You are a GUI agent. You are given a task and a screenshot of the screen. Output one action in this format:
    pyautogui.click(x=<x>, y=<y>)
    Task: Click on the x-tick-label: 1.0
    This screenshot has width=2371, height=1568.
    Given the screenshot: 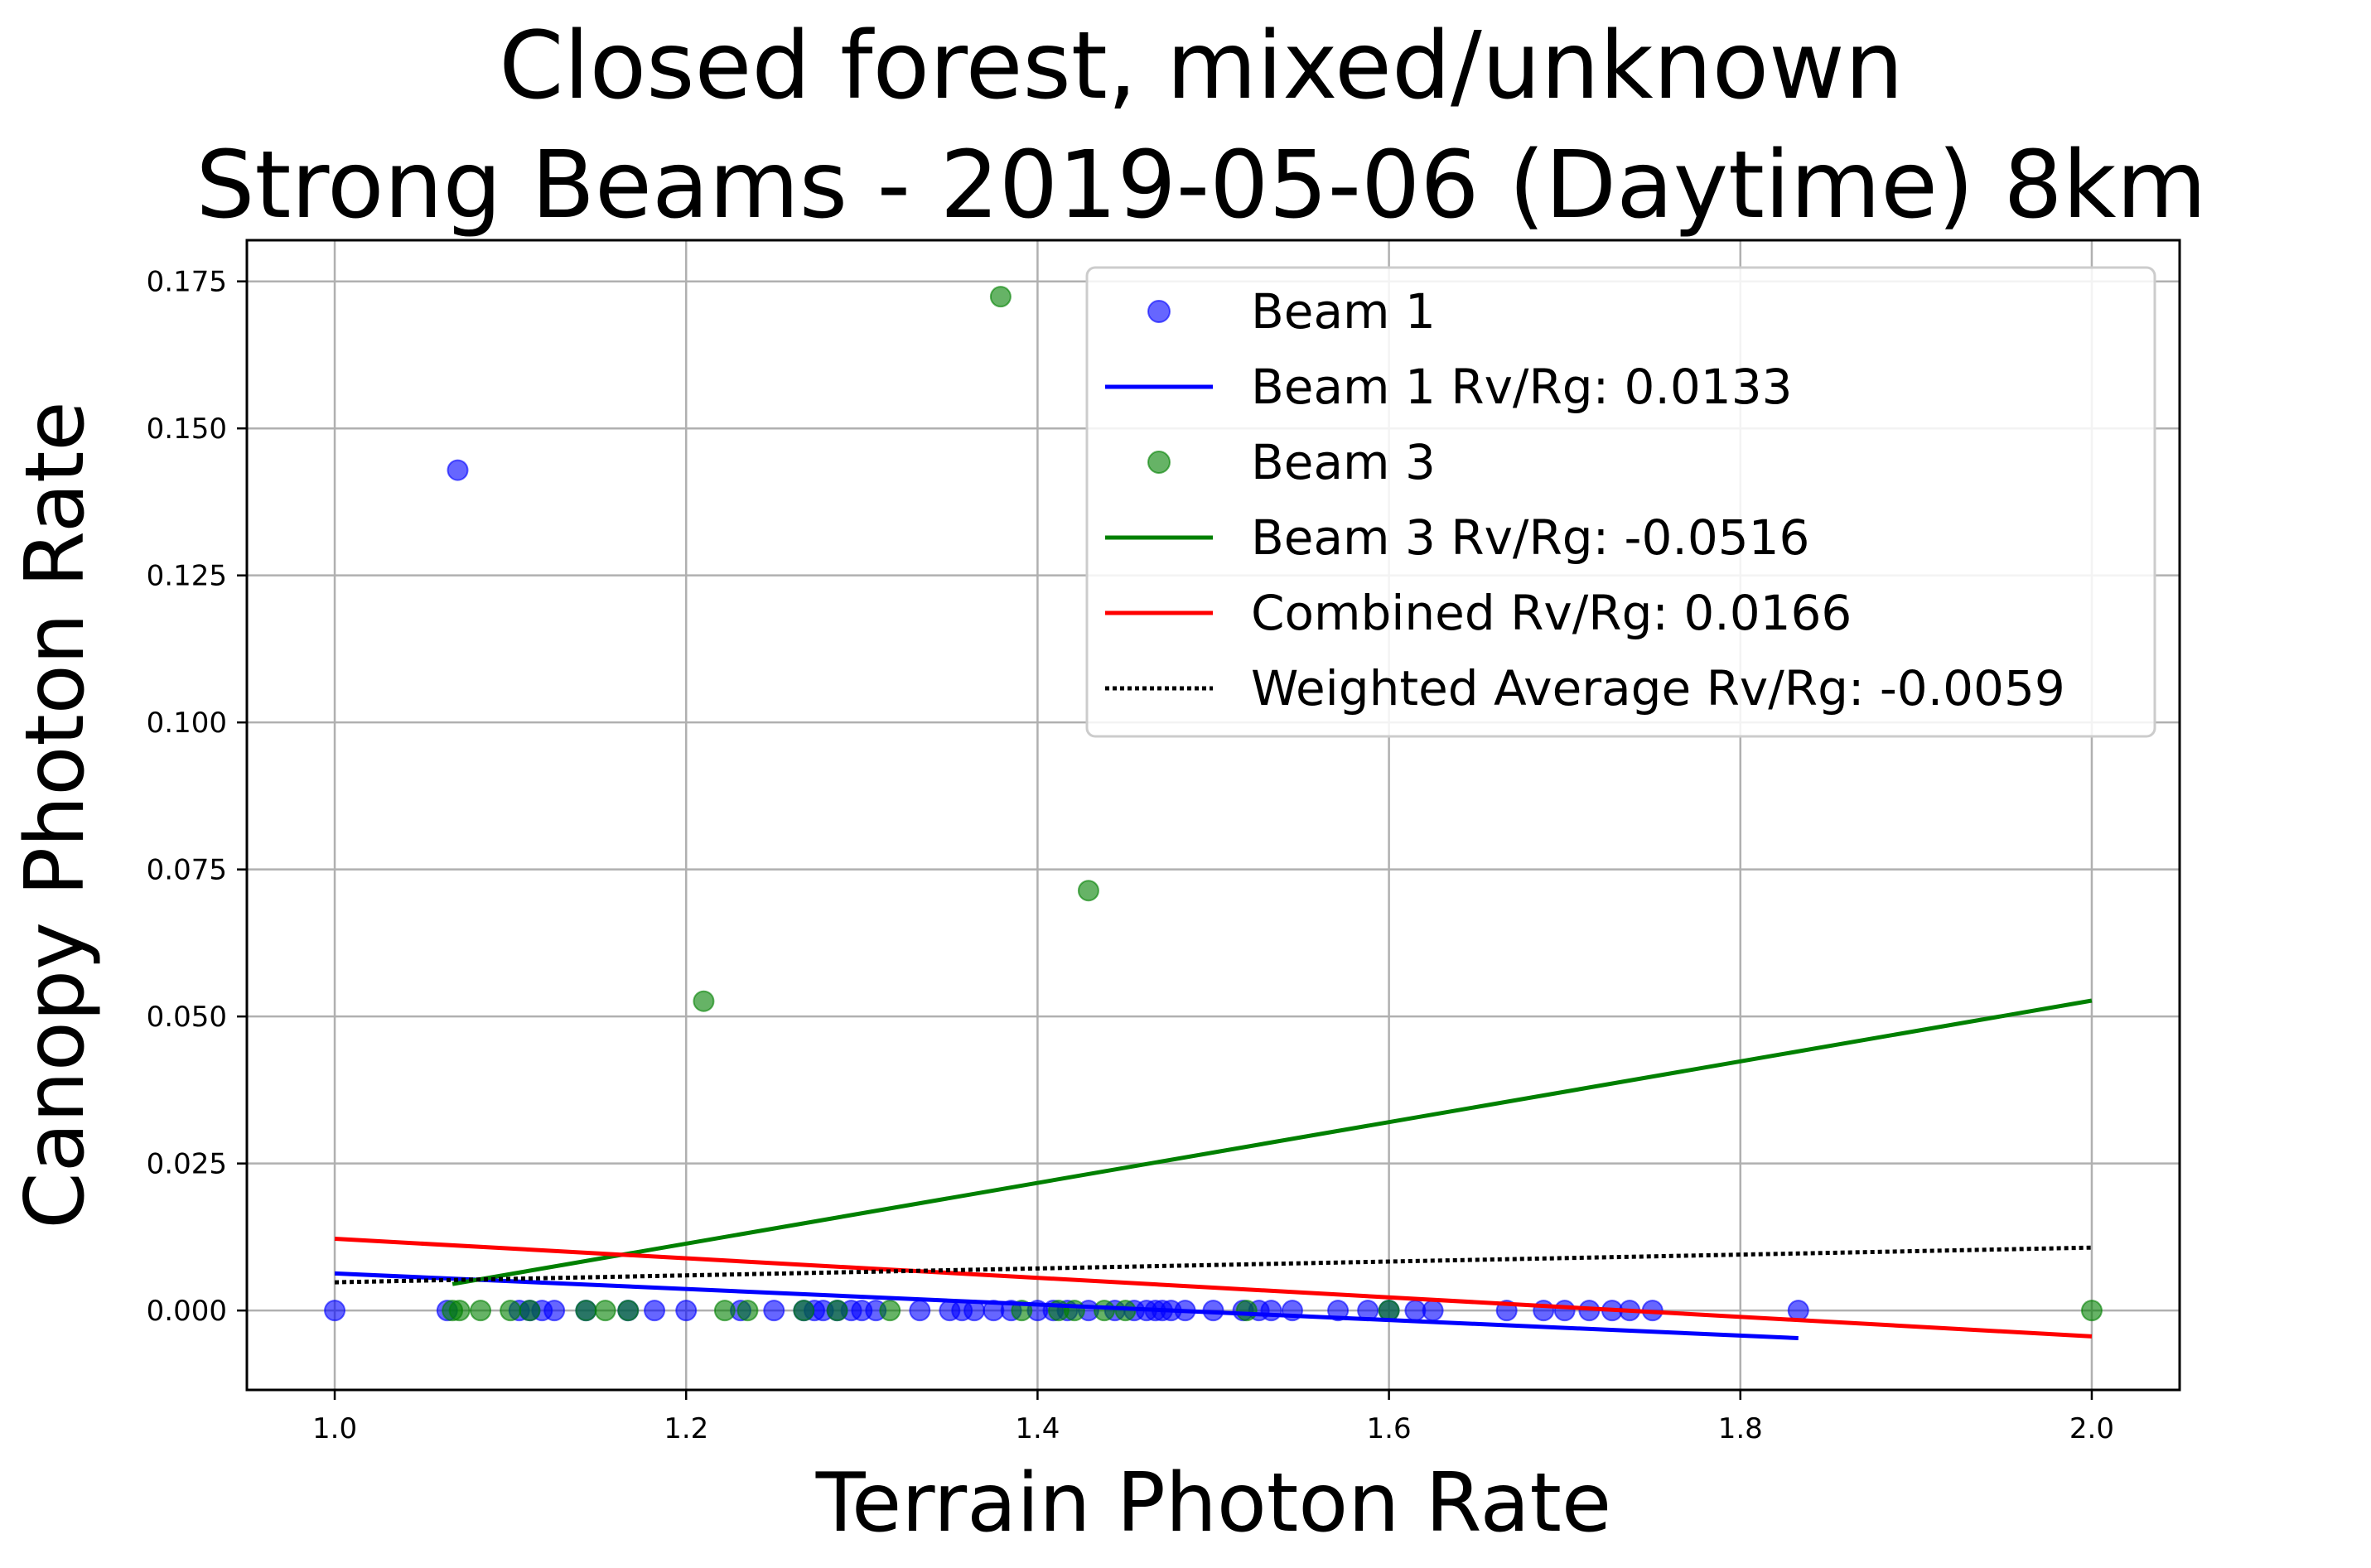 What is the action you would take?
    pyautogui.click(x=334, y=1428)
    